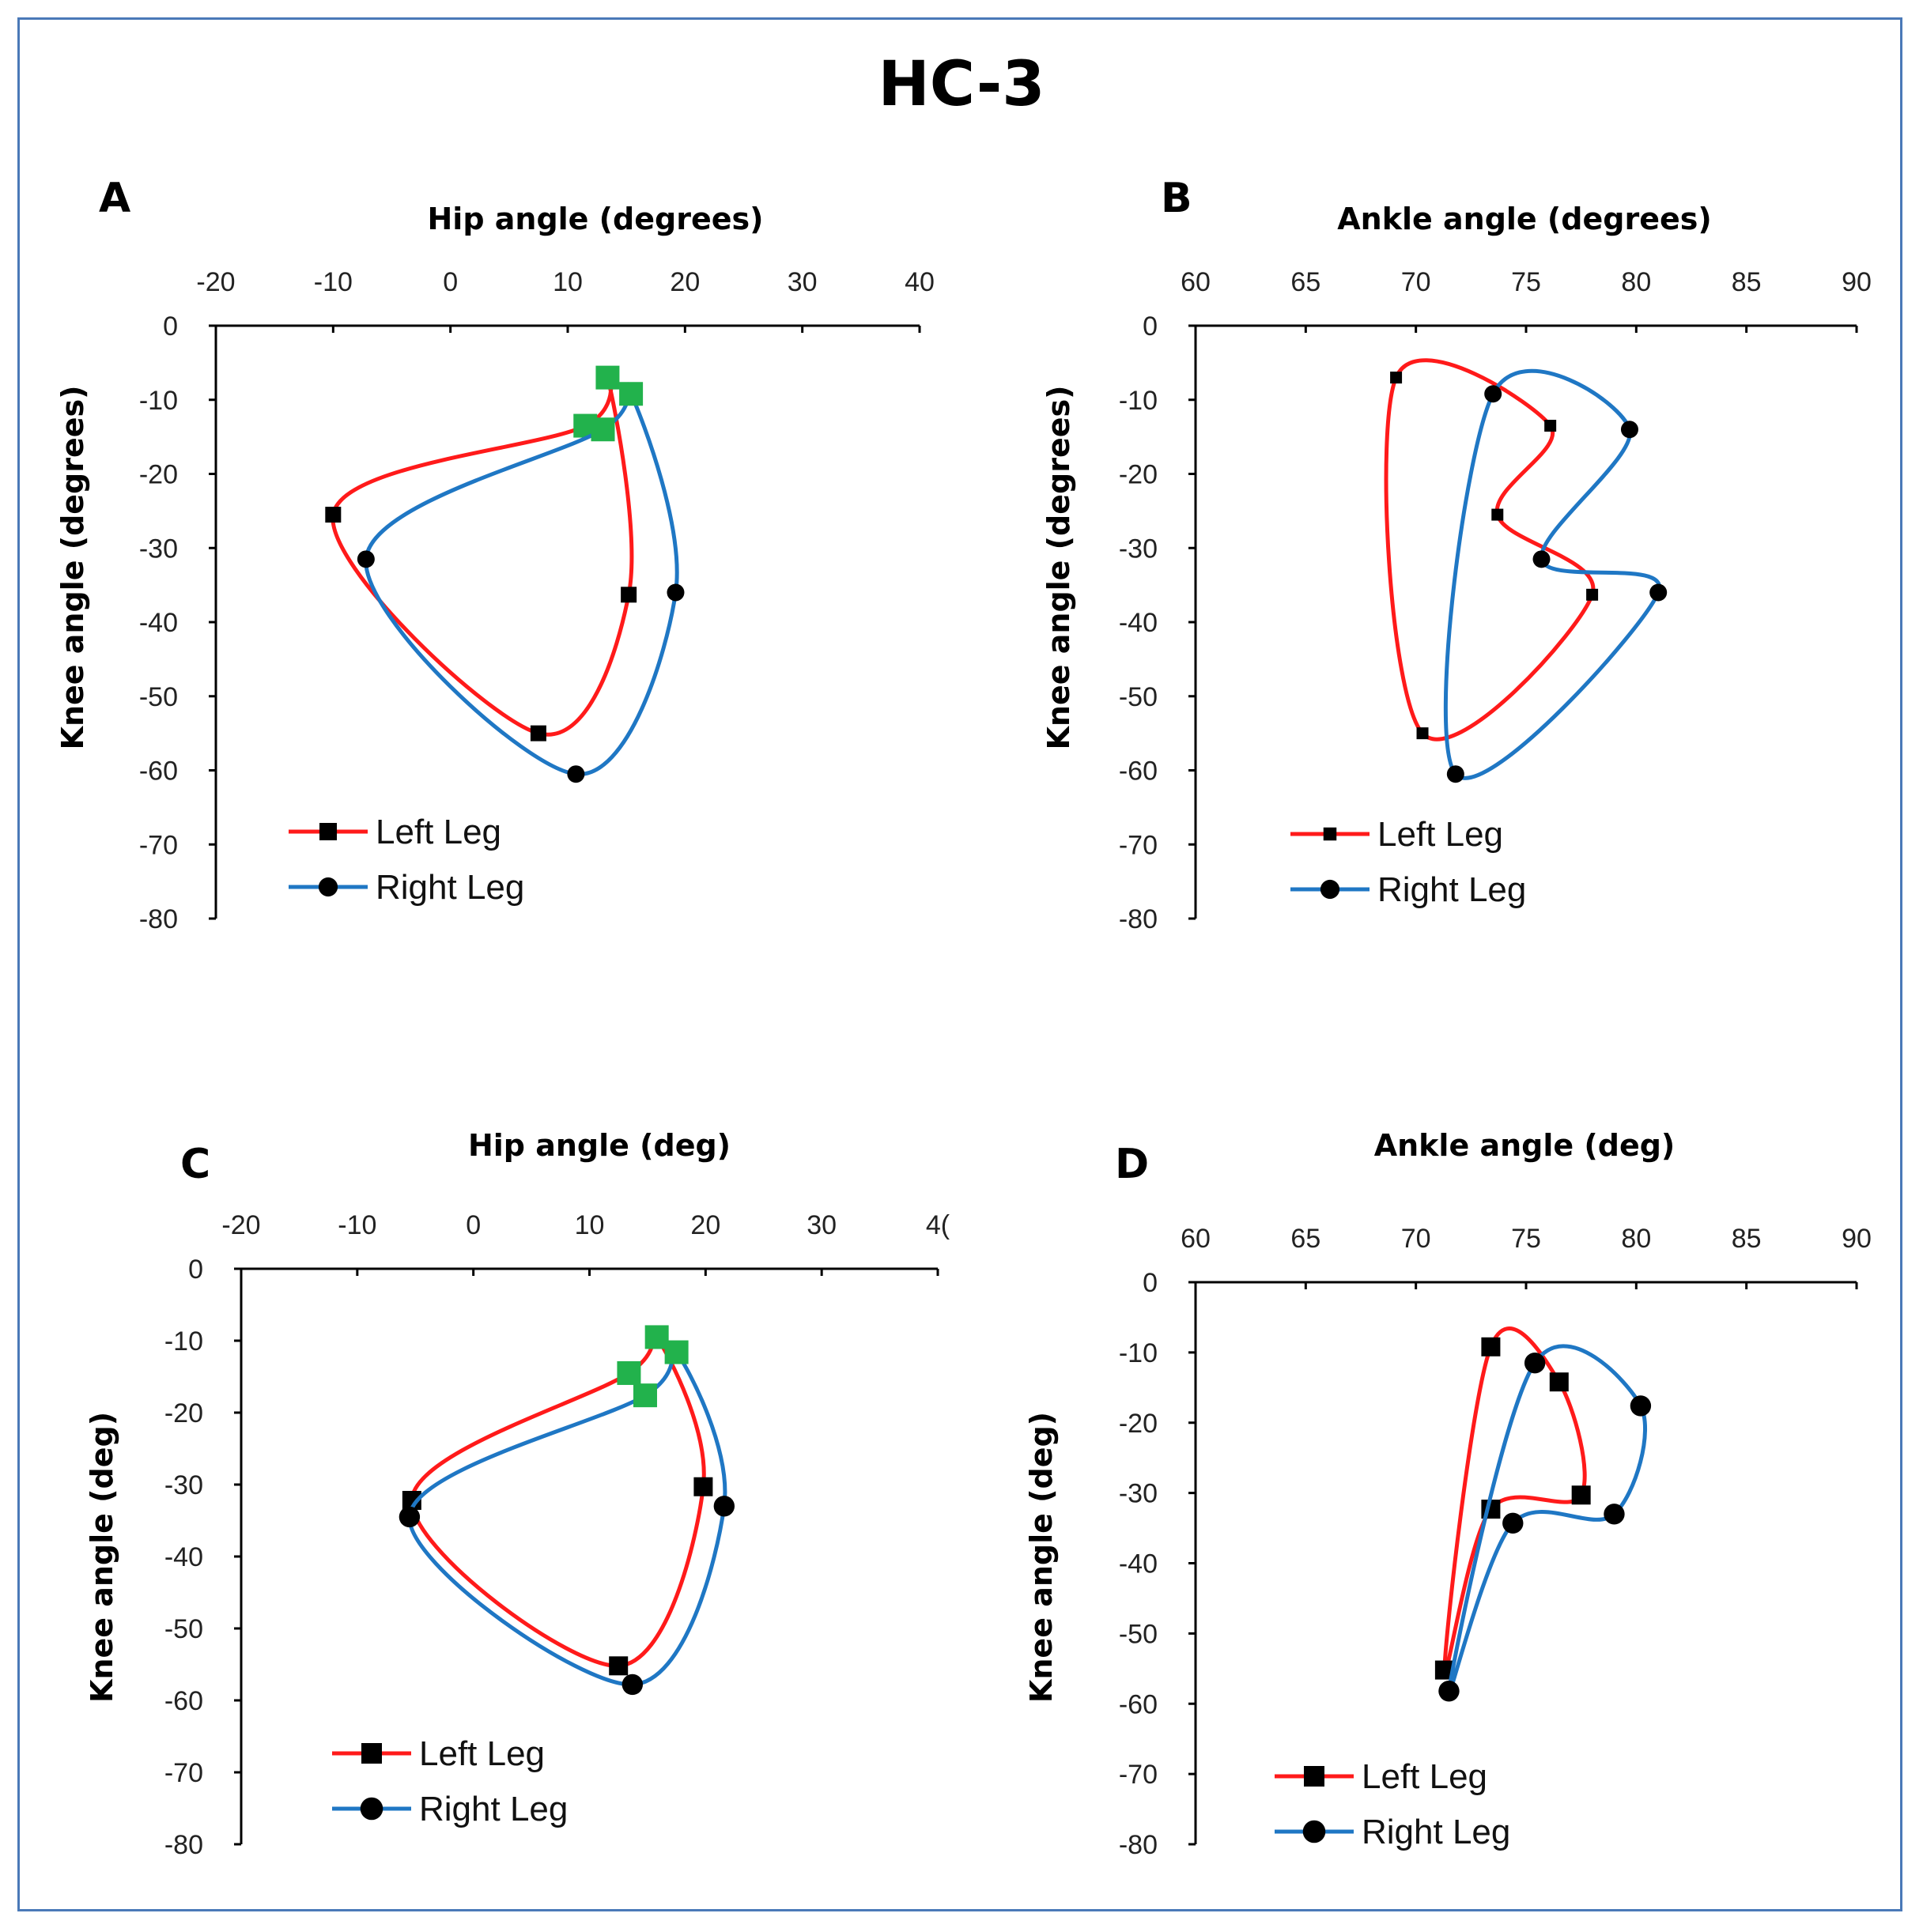 The width and height of the screenshot is (1923, 1932). I want to click on x-tick-label: -20, so click(240, 1225).